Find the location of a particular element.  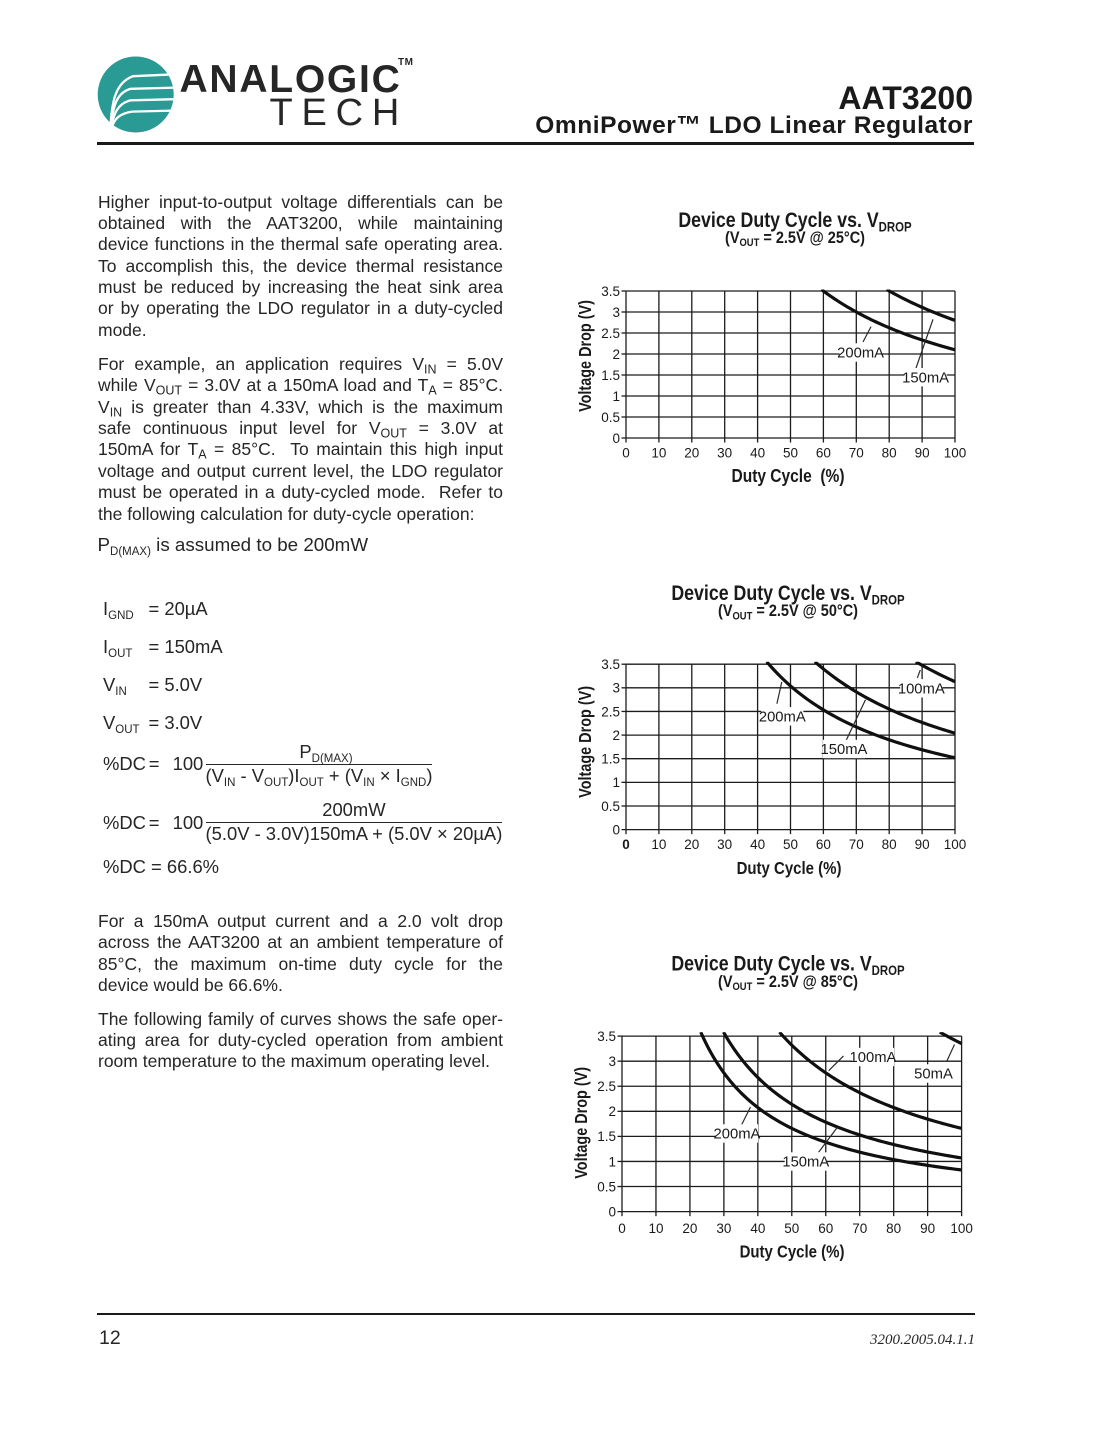

svg-text: (VOUT = 2.5V @ 85°C) is located at coordinates (788, 983).